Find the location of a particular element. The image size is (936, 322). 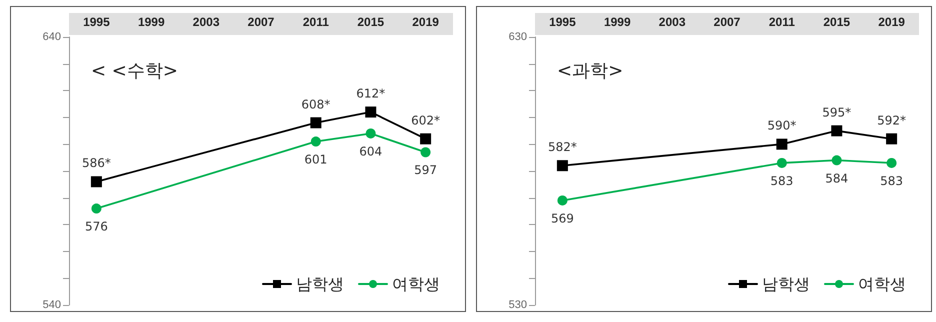

data-label: 582* is located at coordinates (562, 147).